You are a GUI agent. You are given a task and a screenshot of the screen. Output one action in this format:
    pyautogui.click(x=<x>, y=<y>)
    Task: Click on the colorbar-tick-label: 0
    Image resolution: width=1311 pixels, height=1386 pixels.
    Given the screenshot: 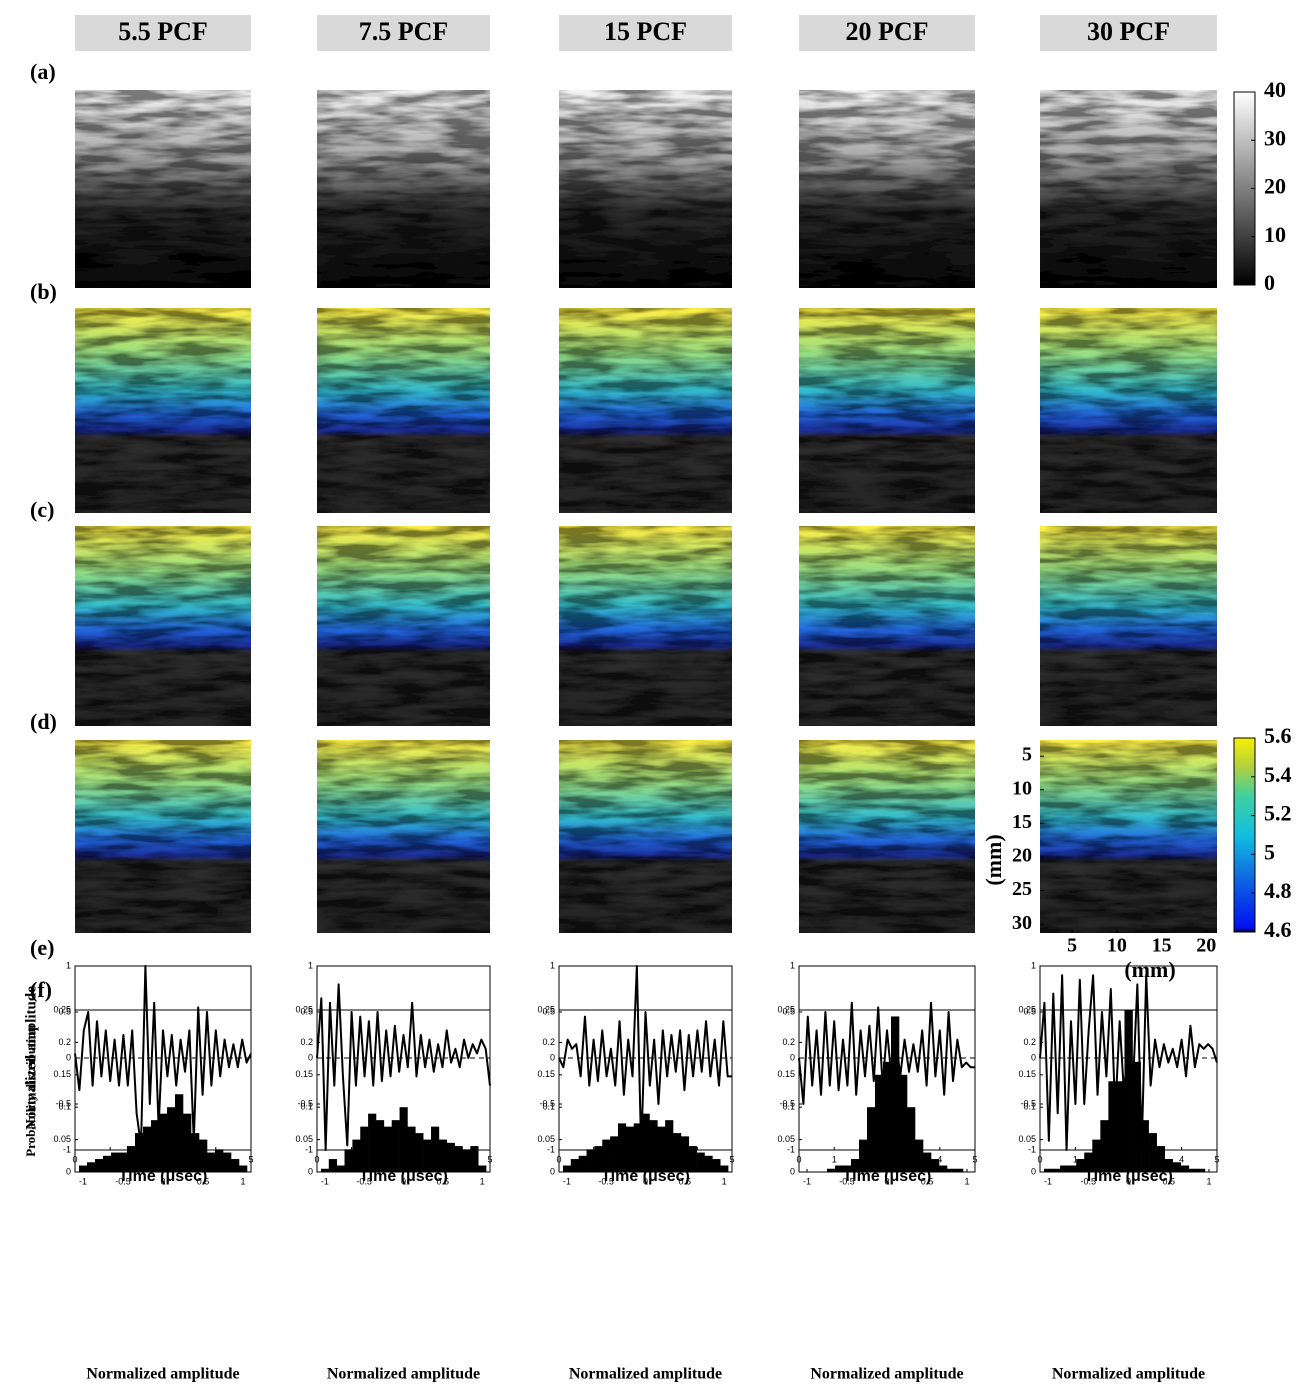 What is the action you would take?
    pyautogui.click(x=1269, y=282)
    